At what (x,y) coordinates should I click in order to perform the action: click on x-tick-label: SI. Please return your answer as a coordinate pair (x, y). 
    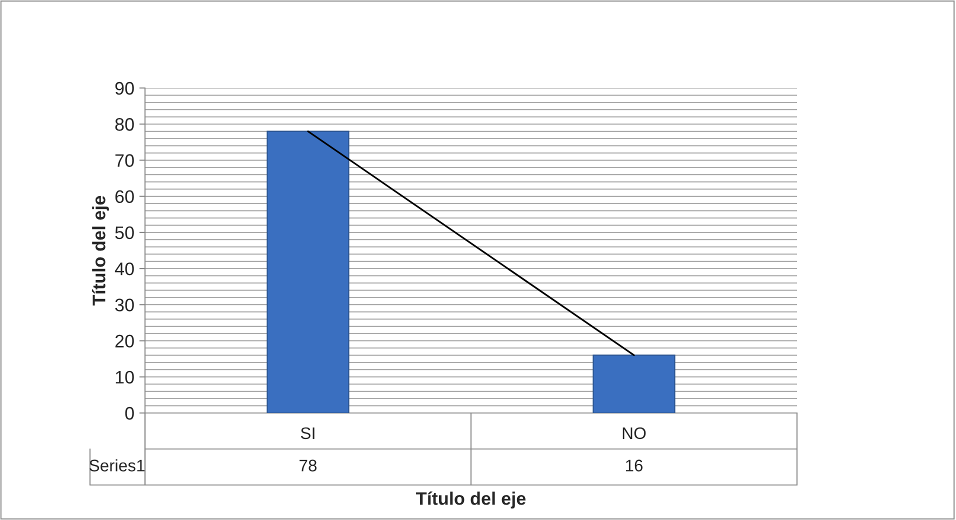
    Looking at the image, I should click on (307, 433).